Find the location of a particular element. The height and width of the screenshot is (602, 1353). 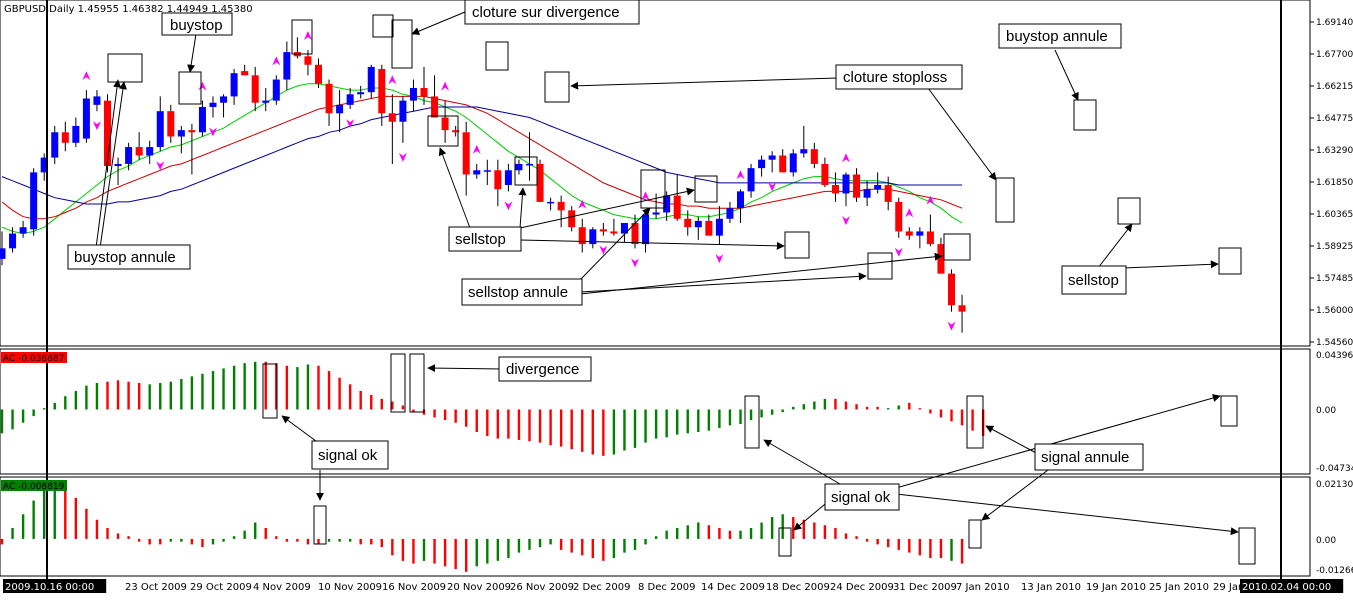

box-cloture-stoploss is located at coordinates (557, 87).